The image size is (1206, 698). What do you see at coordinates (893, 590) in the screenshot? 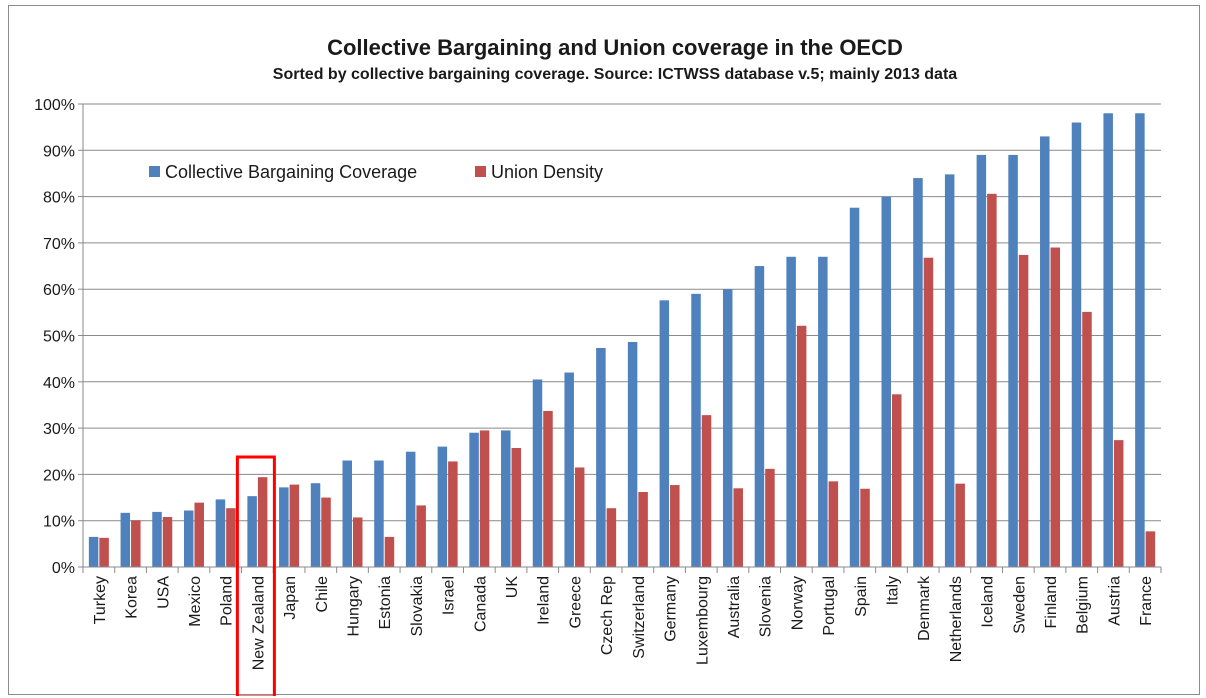
I see `x-tick-label: Italy` at bounding box center [893, 590].